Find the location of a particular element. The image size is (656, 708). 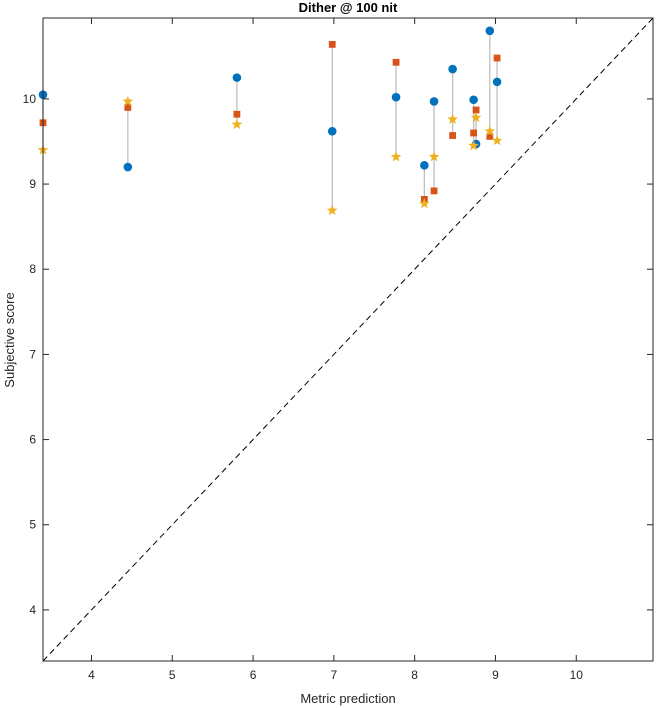

x-tick-label: 6 is located at coordinates (253, 675).